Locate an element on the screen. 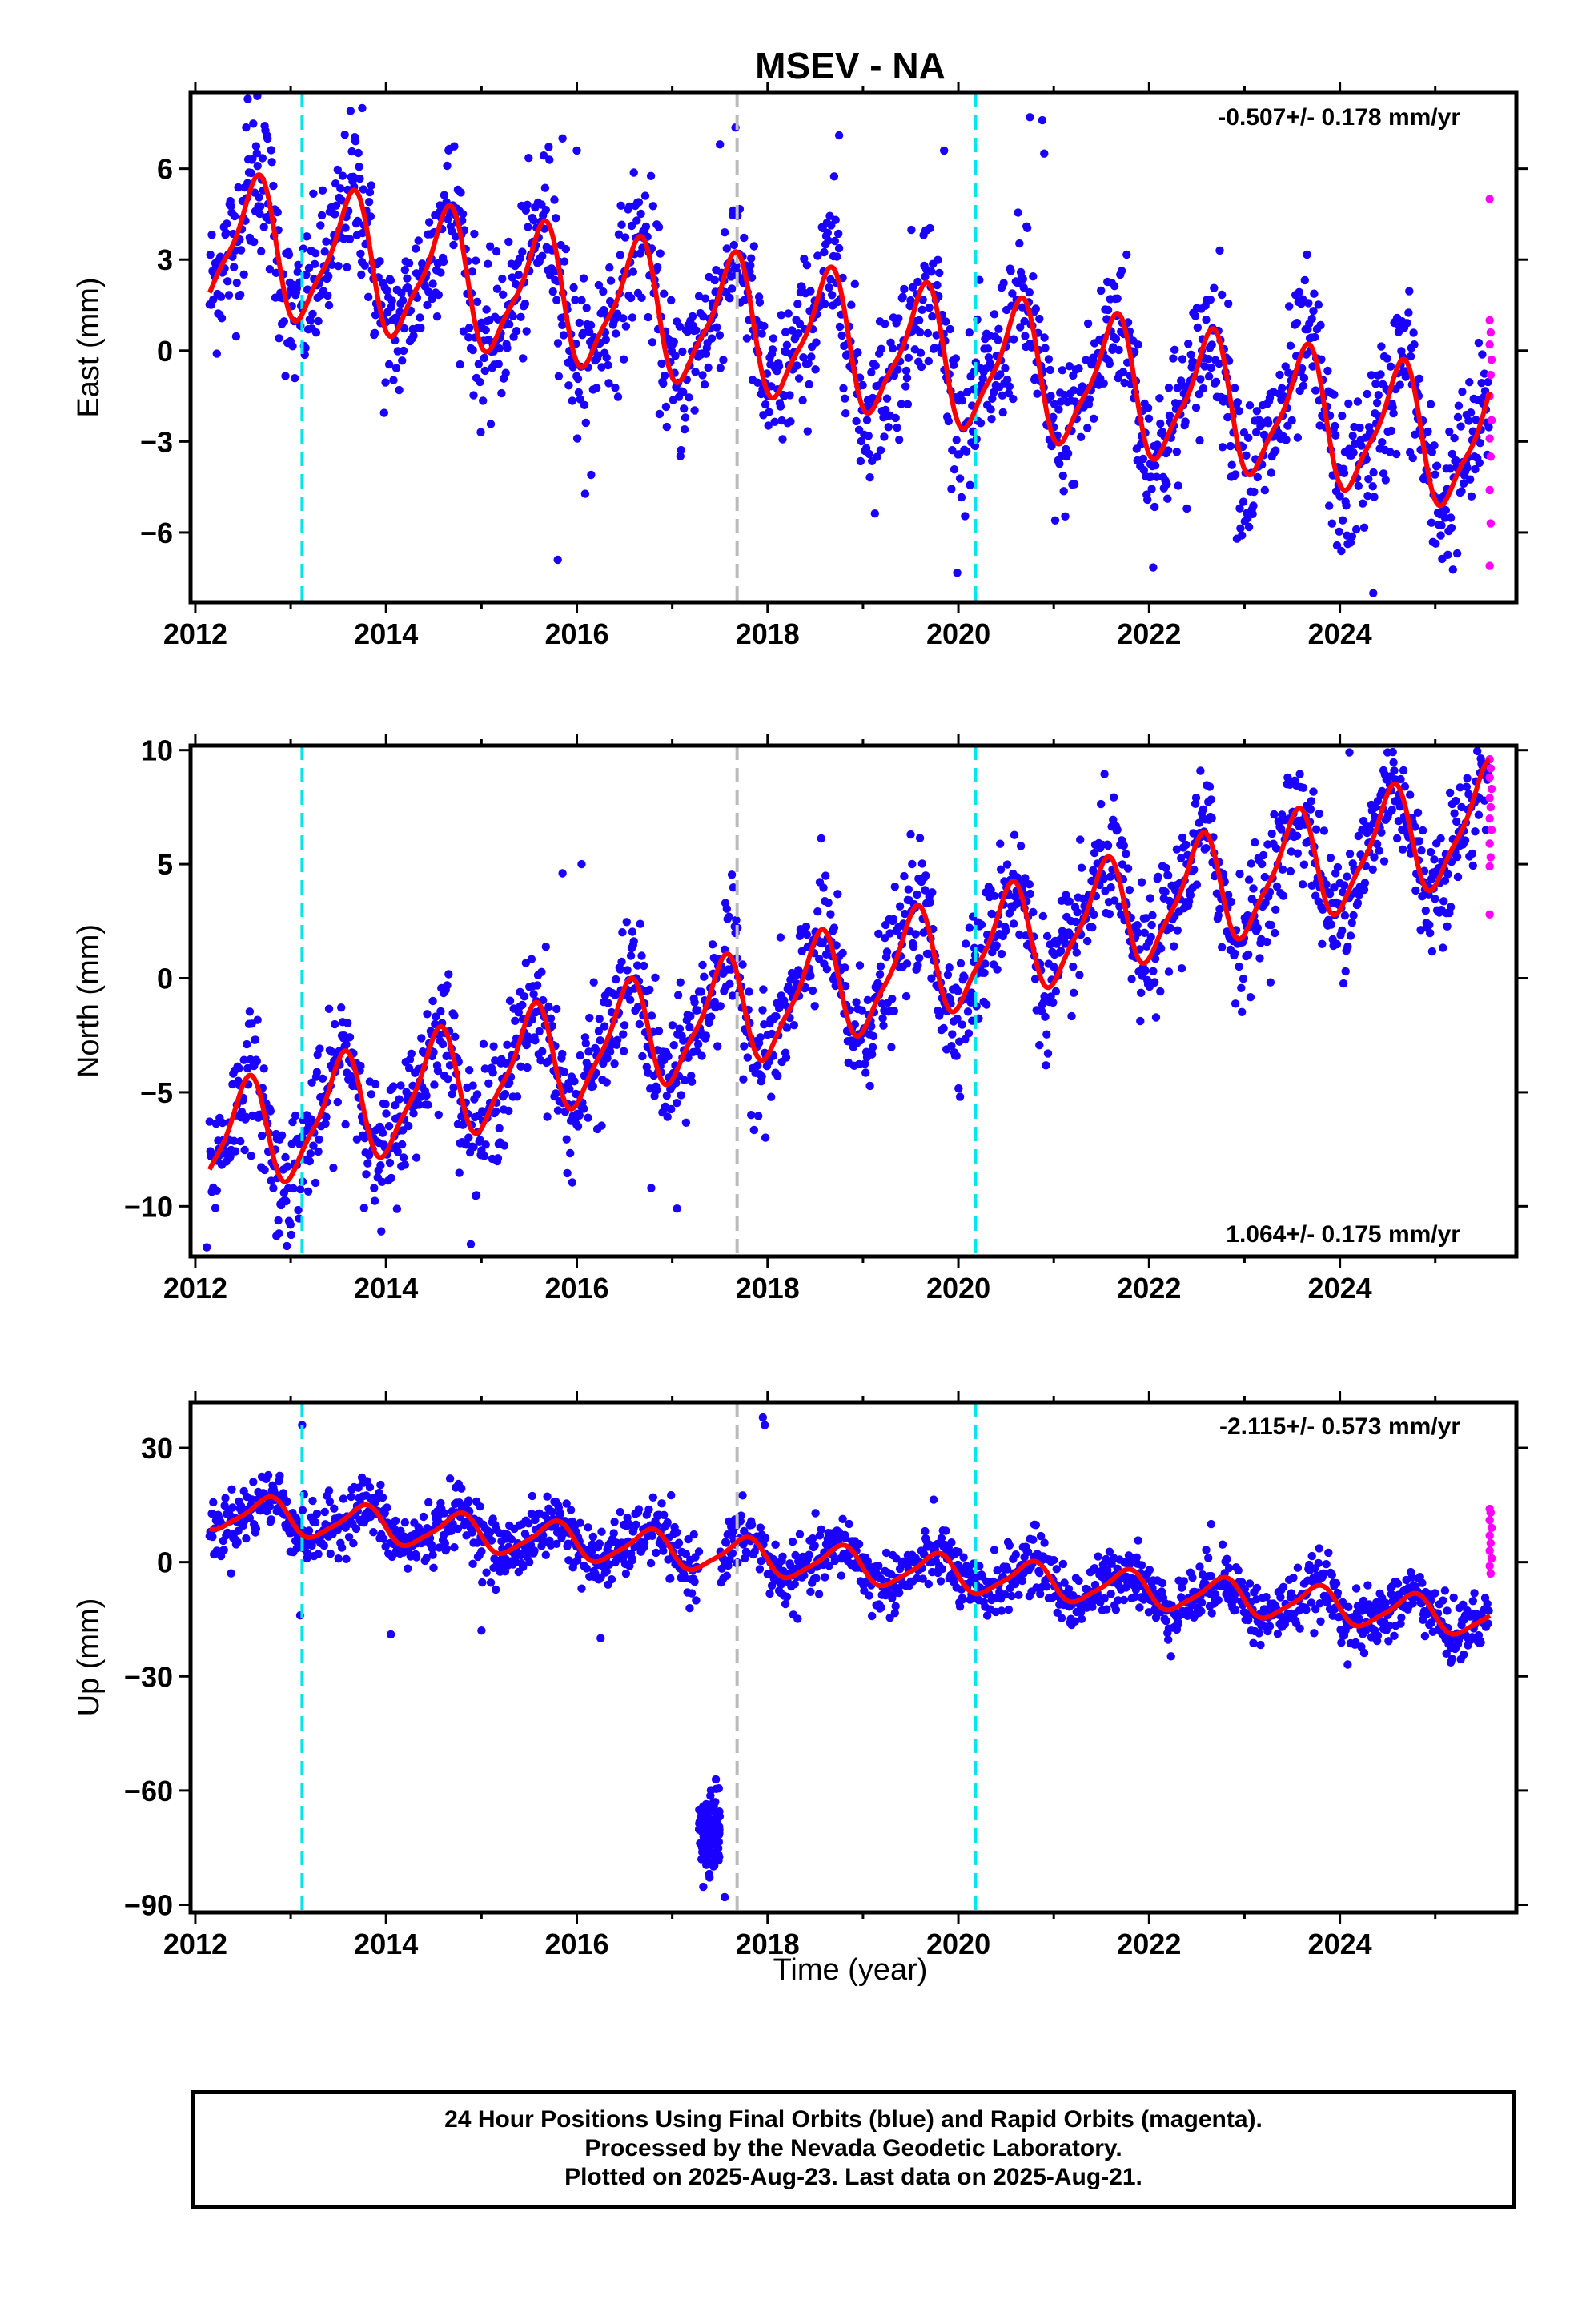  east-x-tick-label: 2016 is located at coordinates (576, 633).